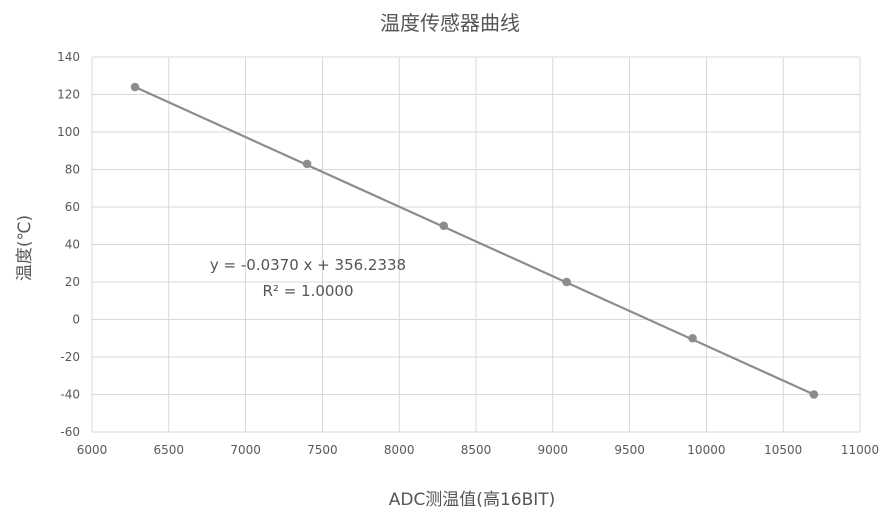  What do you see at coordinates (72, 282) in the screenshot?
I see `y-tick-label: 20` at bounding box center [72, 282].